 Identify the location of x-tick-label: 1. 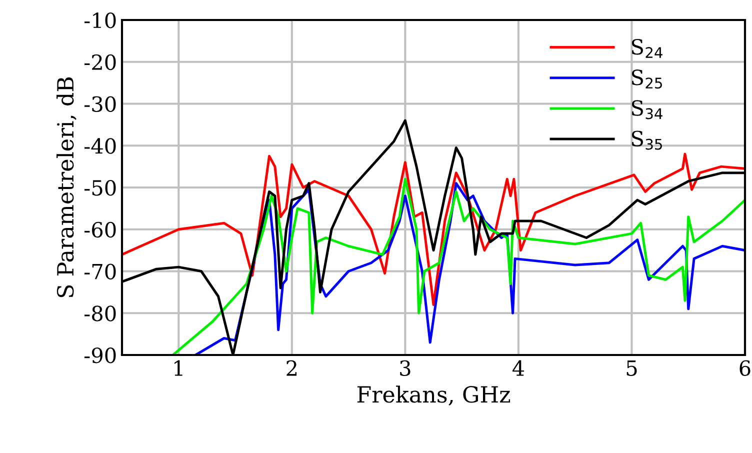
(178, 368).